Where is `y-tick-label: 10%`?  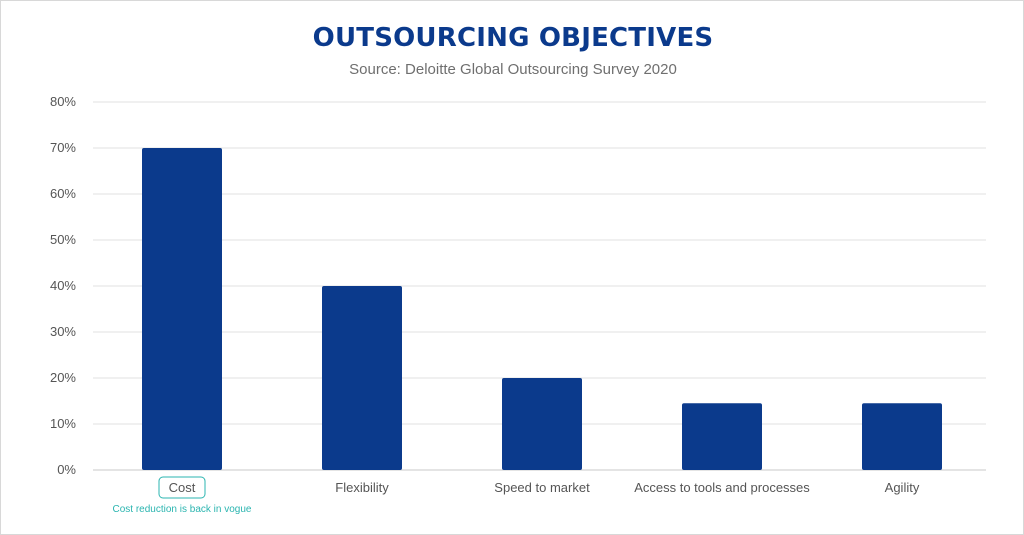
y-tick-label: 10% is located at coordinates (63, 423).